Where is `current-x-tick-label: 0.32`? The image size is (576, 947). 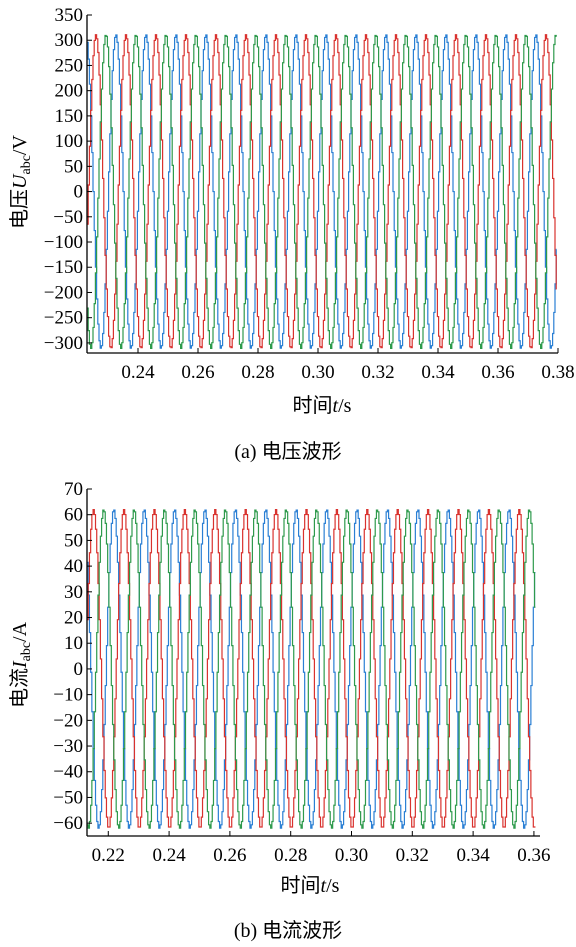 current-x-tick-label: 0.32 is located at coordinates (412, 855).